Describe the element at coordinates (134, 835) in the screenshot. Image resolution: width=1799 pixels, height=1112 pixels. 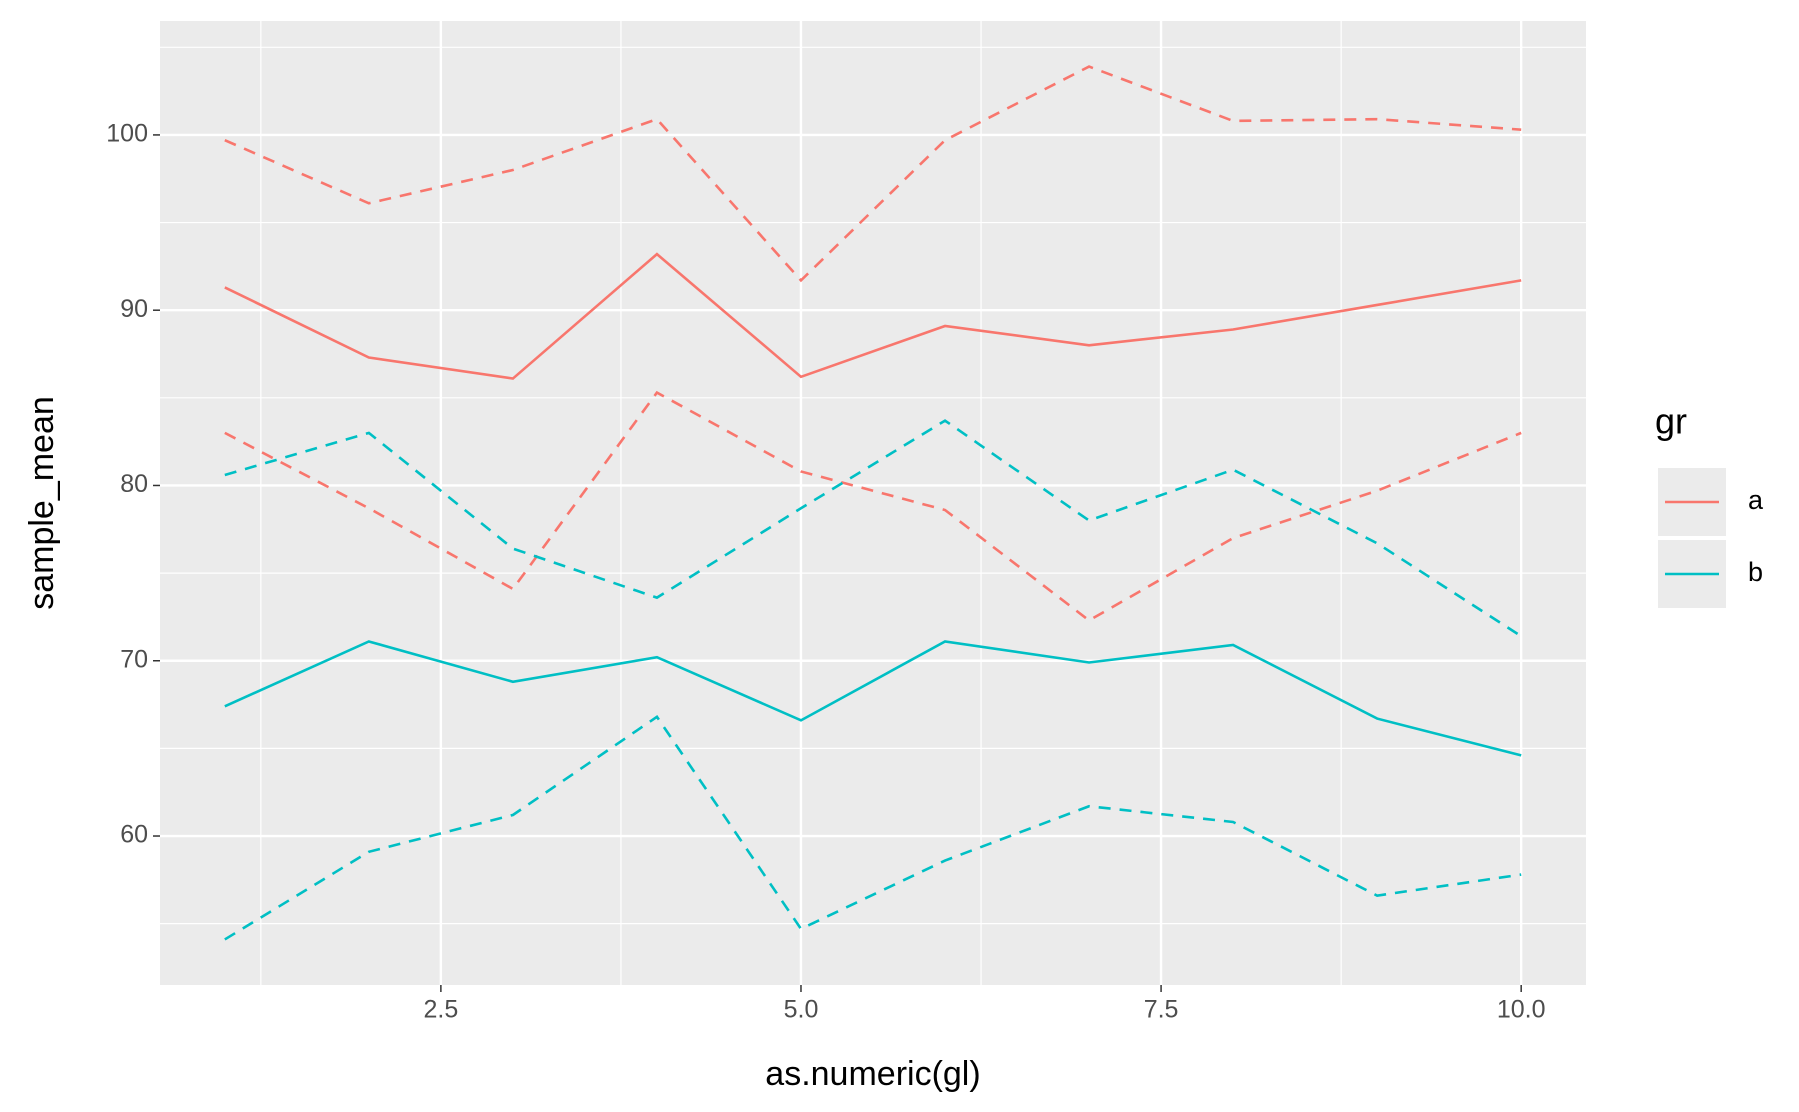
I see `y-tick-label: 60` at that location.